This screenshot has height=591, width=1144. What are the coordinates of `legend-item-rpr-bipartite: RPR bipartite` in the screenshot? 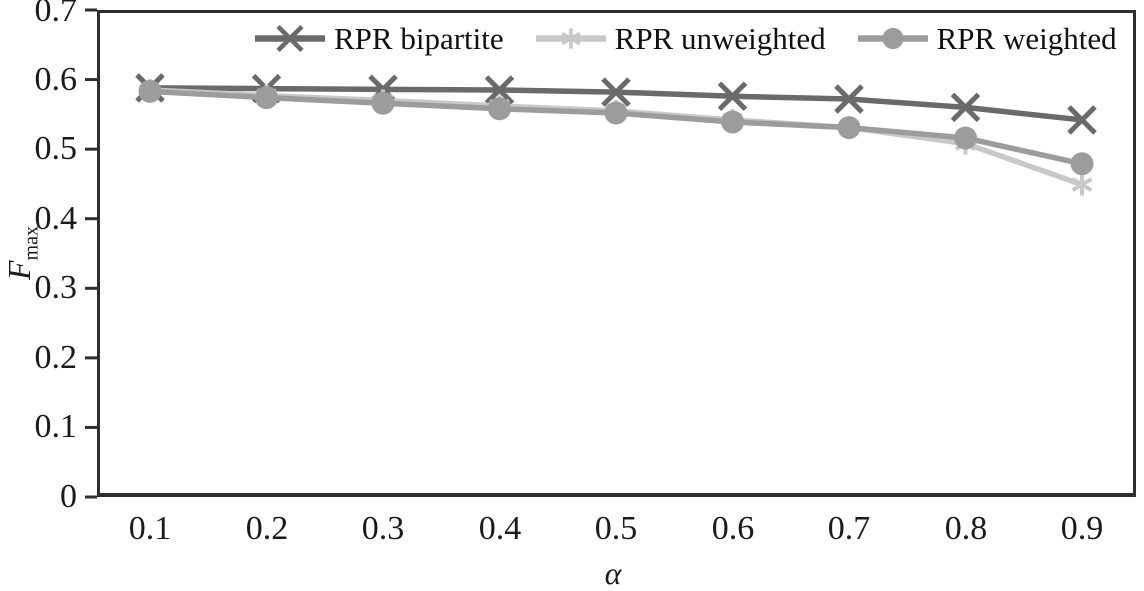 It's located at (378, 38).